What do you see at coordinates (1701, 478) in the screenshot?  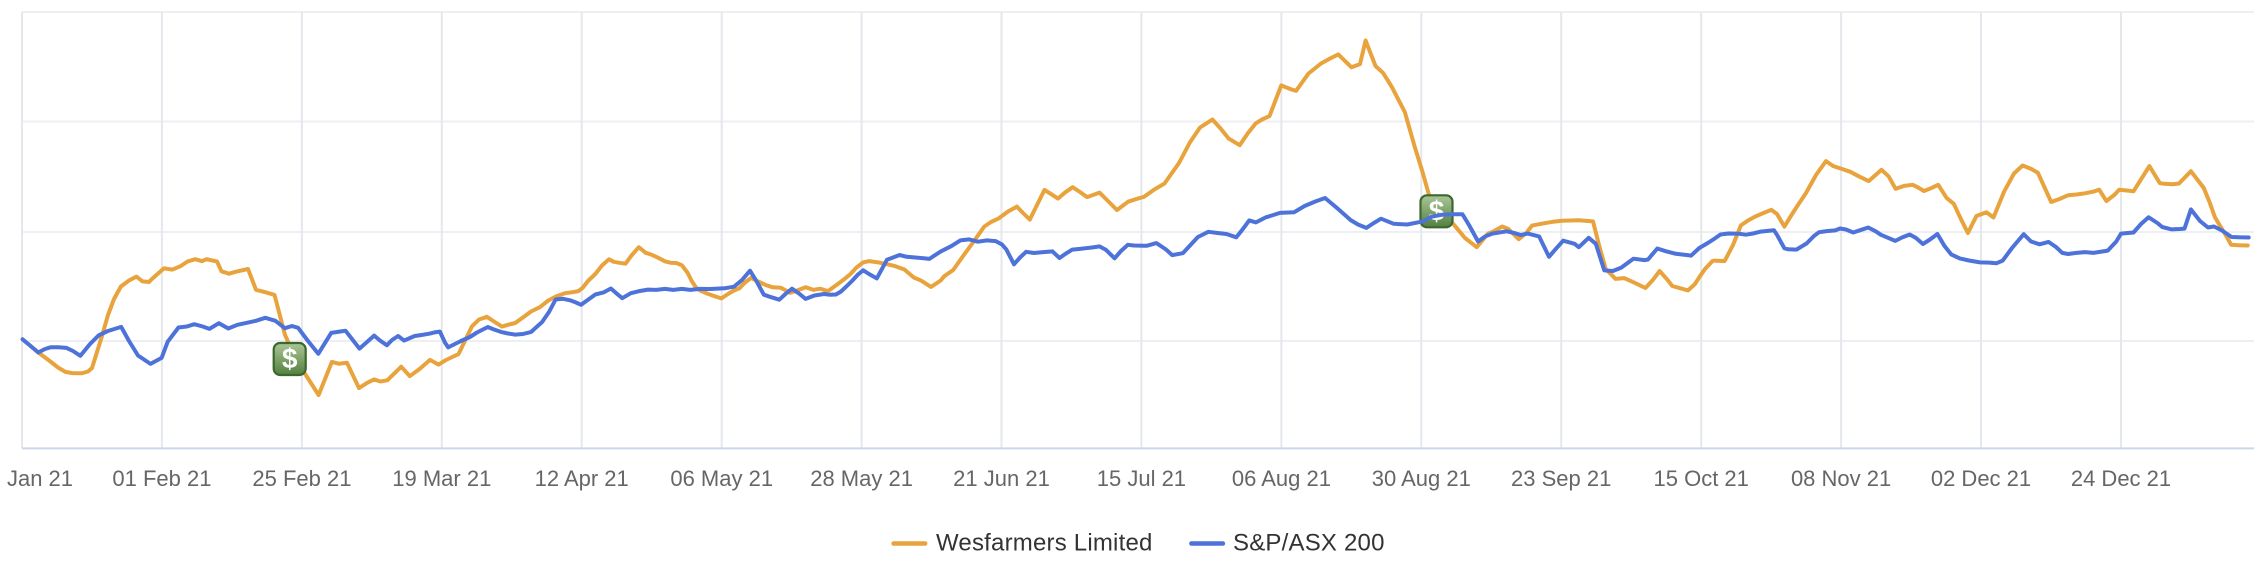 I see `svg-text: 15 Oct 21` at bounding box center [1701, 478].